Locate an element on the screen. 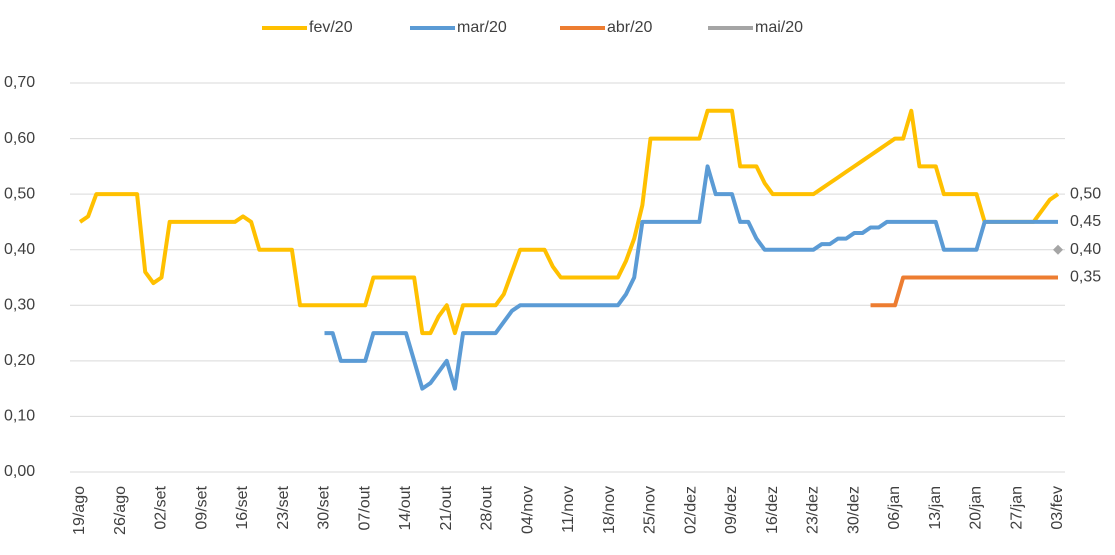 This screenshot has height=555, width=1115. x-tick-label: 21/out is located at coordinates (446, 507).